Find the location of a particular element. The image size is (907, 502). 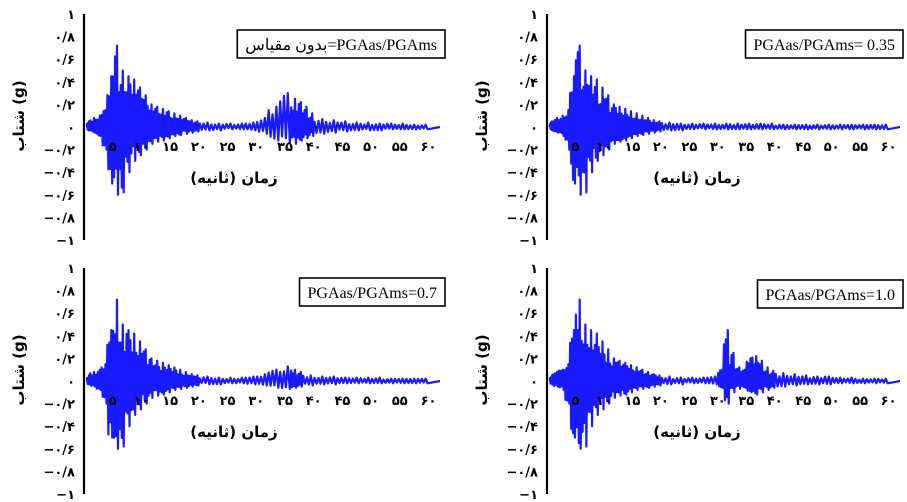

chart-title: PGAas/PGAms=0.7 is located at coordinates (372, 293).